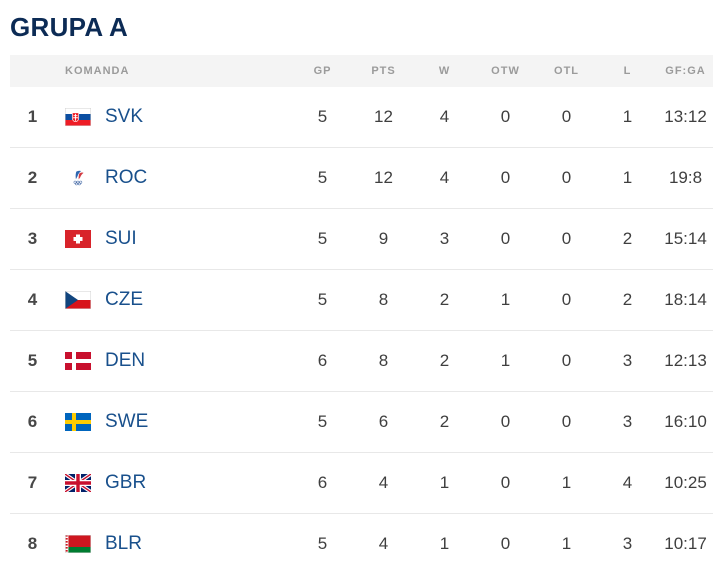 Image resolution: width=723 pixels, height=568 pixels. I want to click on team-column-header: KOMANDA, so click(174, 71).